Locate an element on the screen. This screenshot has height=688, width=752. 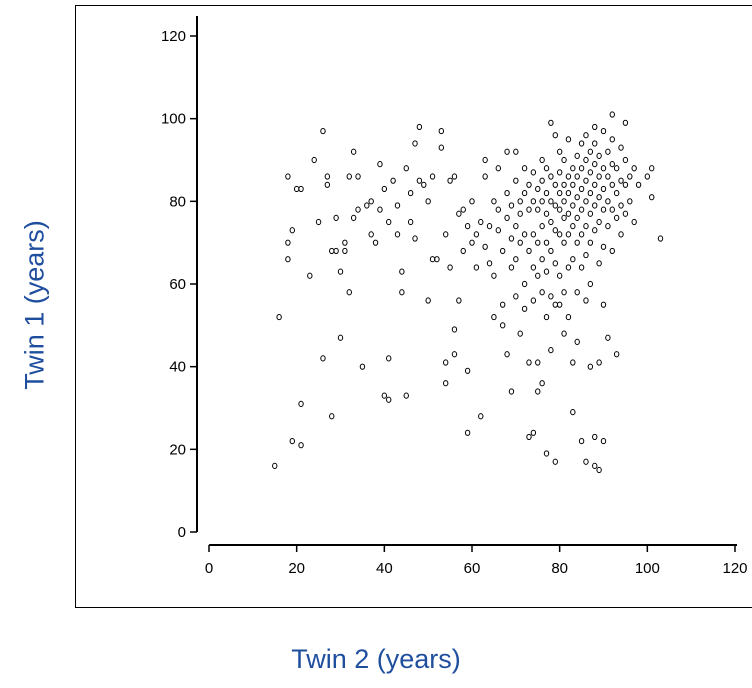
x-tick-label: 100 is located at coordinates (647, 568).